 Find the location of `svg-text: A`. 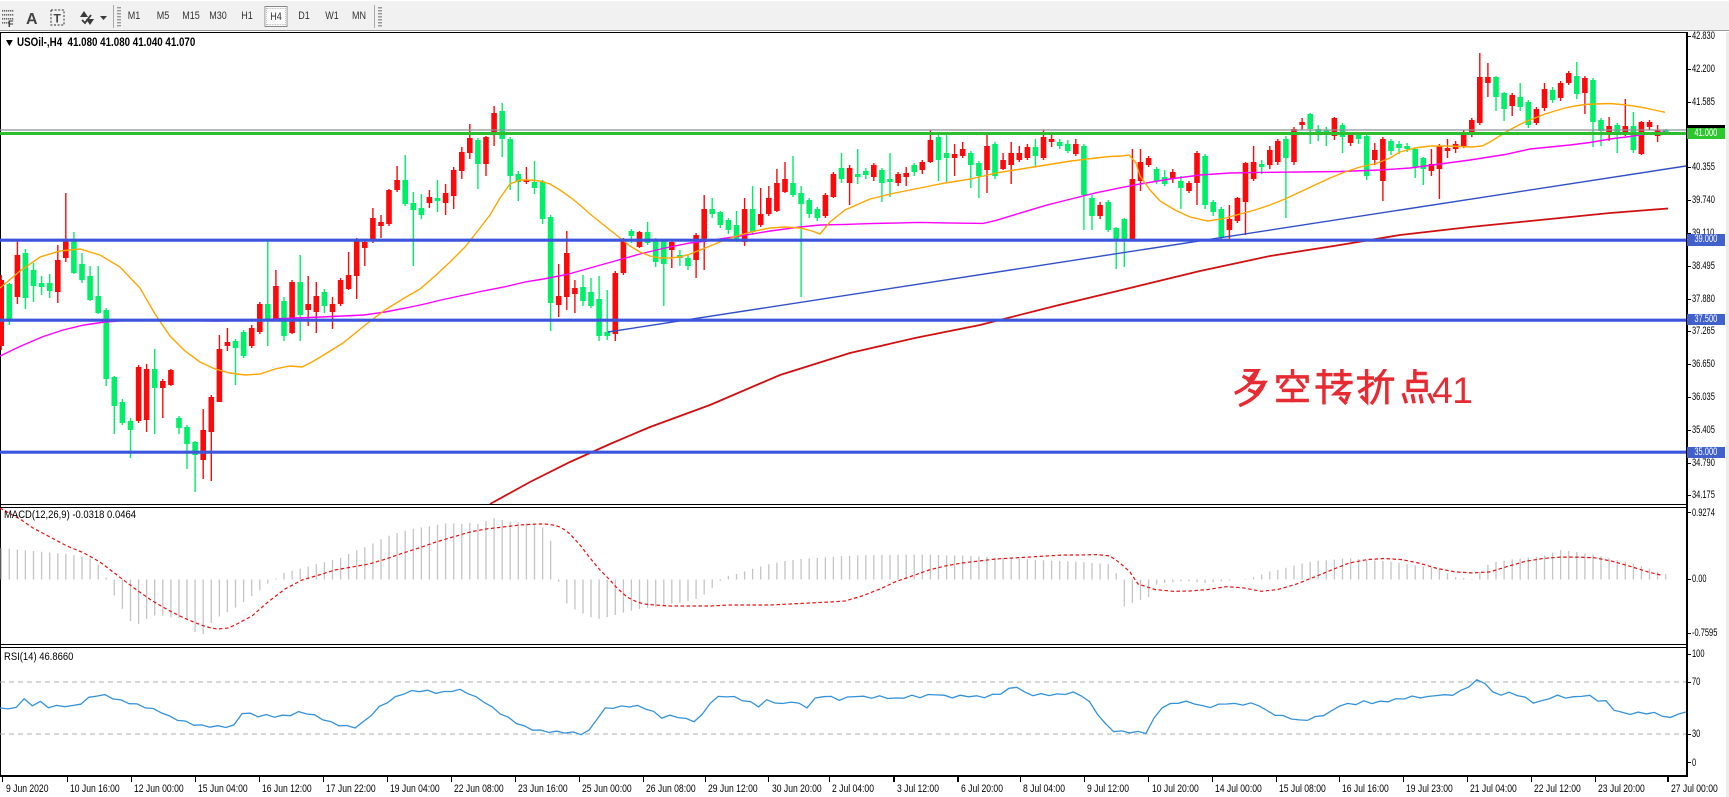

svg-text: A is located at coordinates (32, 19).